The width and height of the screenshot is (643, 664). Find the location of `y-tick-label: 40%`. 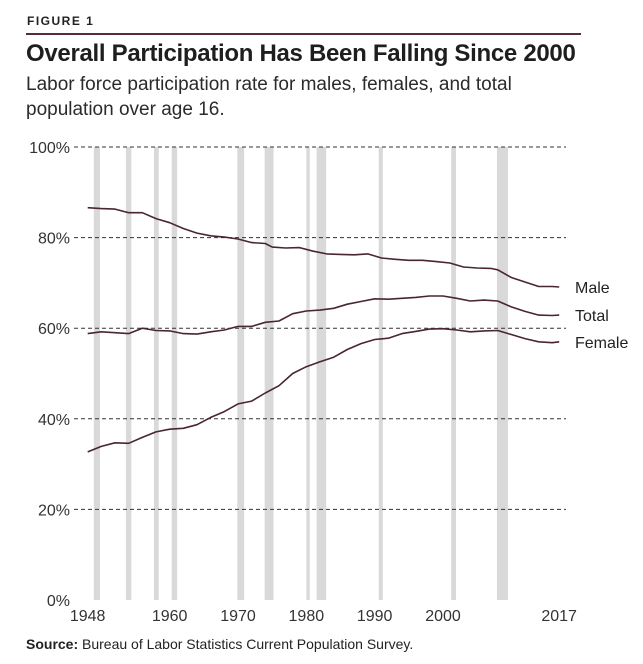

y-tick-label: 40% is located at coordinates (54, 420).